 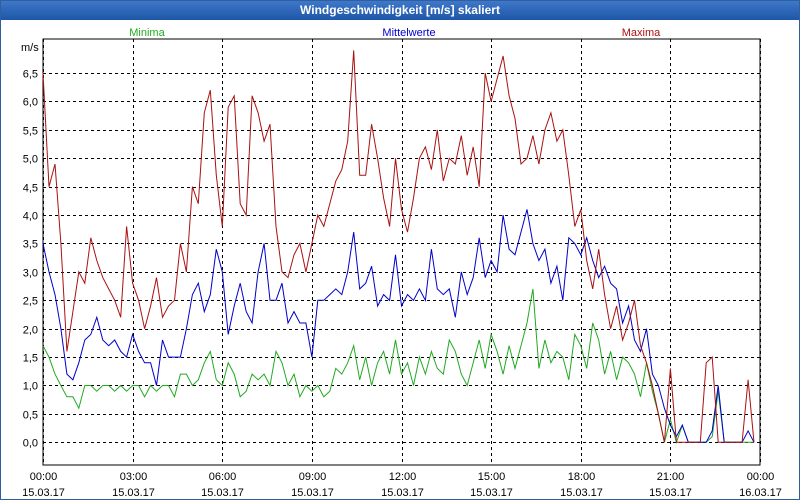 What do you see at coordinates (582, 477) in the screenshot?
I see `x-tick-time: 18:00` at bounding box center [582, 477].